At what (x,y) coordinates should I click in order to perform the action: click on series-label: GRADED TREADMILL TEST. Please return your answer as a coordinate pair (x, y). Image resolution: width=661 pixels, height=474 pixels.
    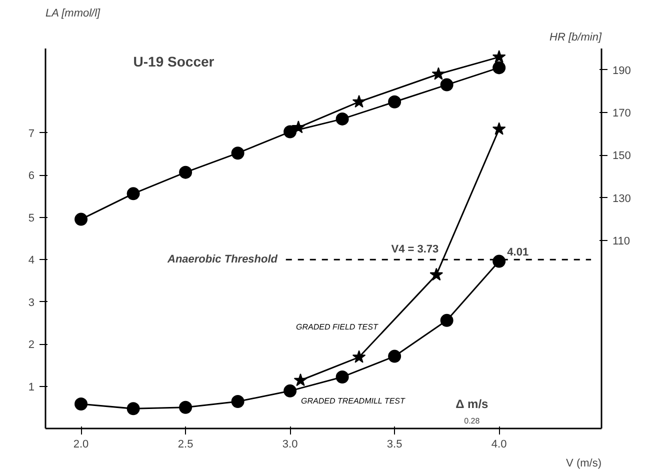
    Looking at the image, I should click on (353, 401).